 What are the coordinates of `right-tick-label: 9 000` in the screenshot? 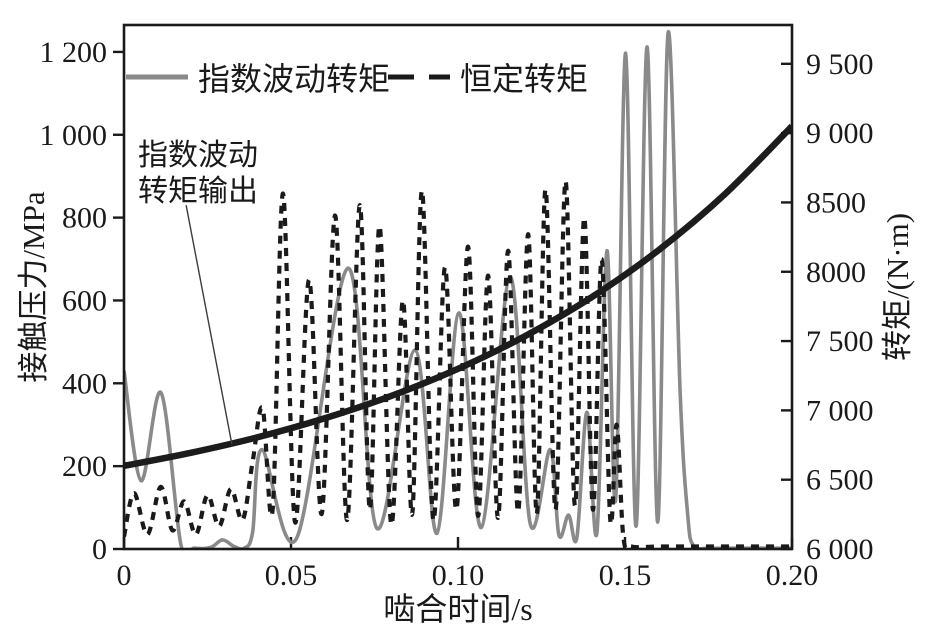 It's located at (840, 133).